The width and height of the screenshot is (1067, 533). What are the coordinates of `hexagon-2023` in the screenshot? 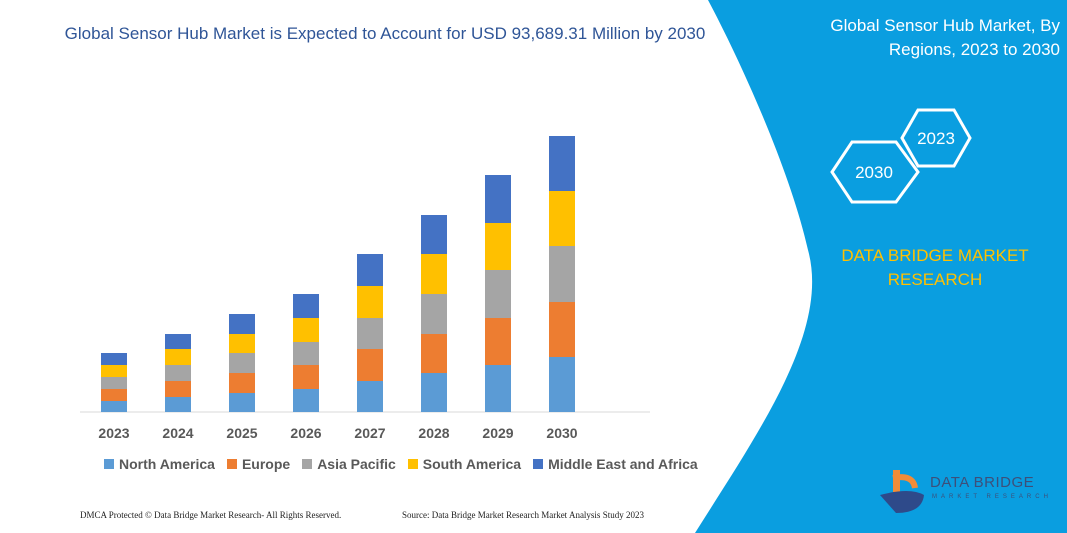 It's located at (936, 138).